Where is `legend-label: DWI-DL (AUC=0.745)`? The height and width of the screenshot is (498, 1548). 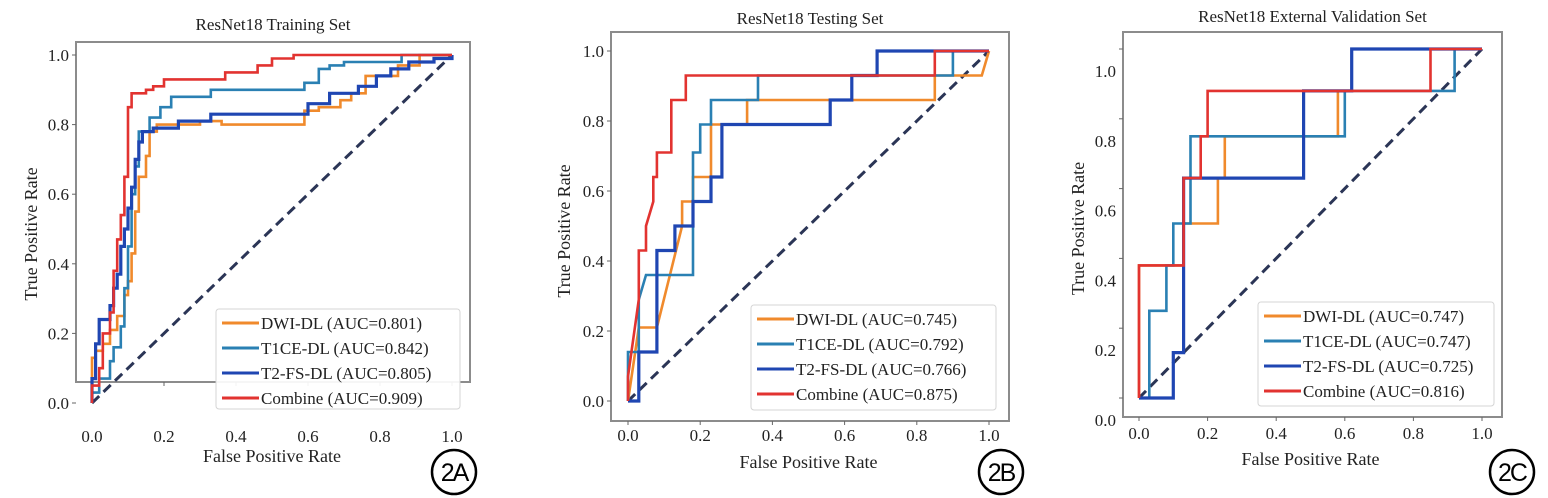
legend-label: DWI-DL (AUC=0.745) is located at coordinates (876, 319).